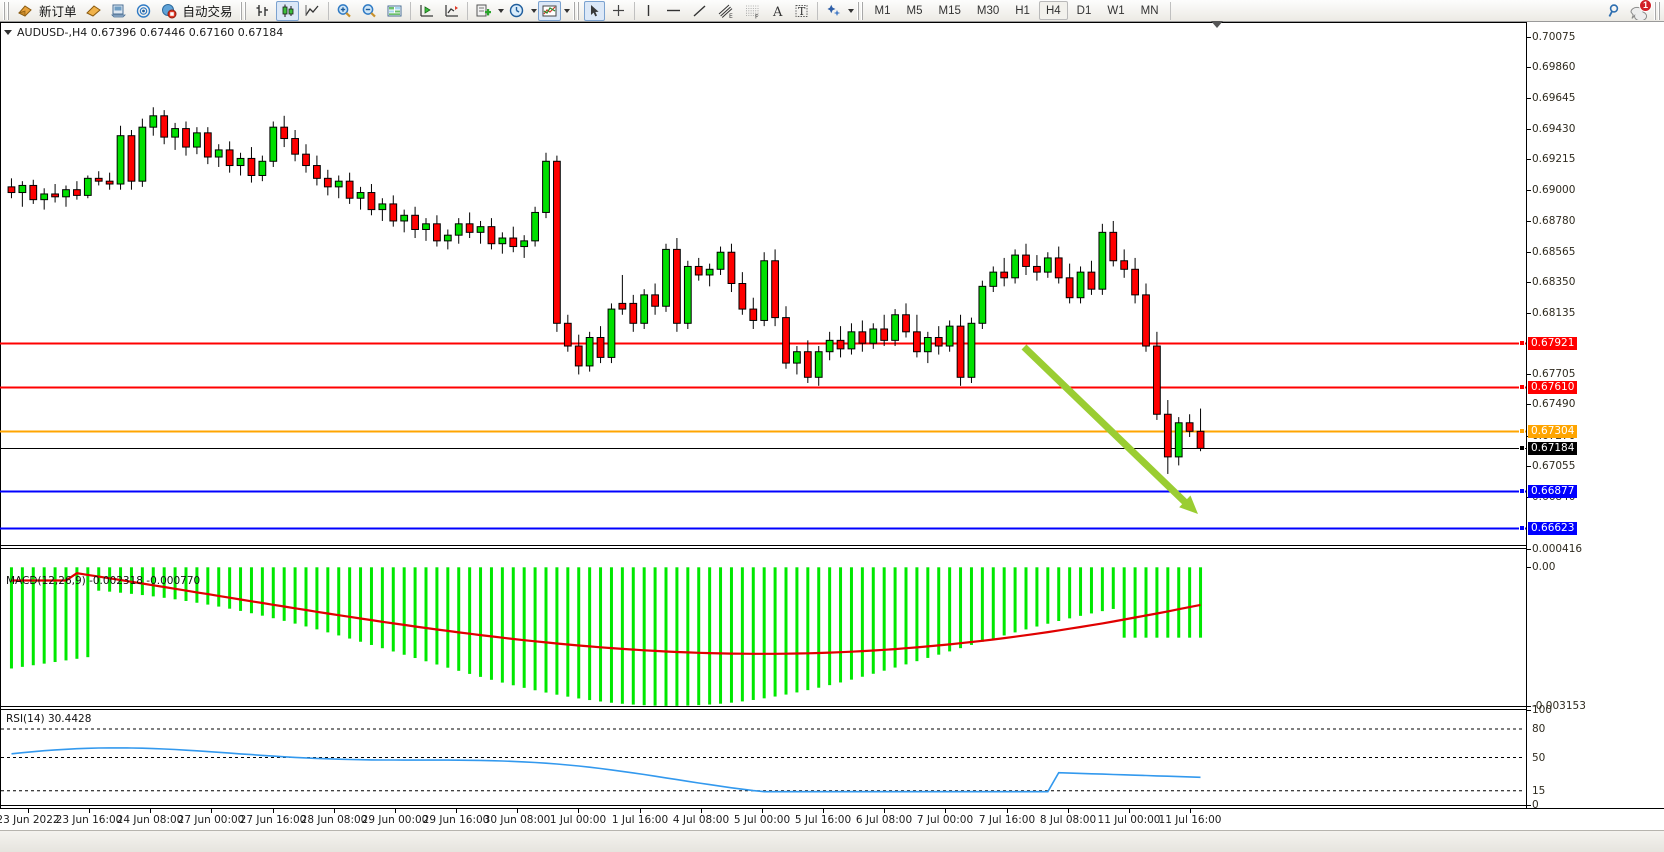 This screenshot has height=852, width=1664. What do you see at coordinates (58, 12) in the screenshot?
I see `new-order-label: 新订单` at bounding box center [58, 12].